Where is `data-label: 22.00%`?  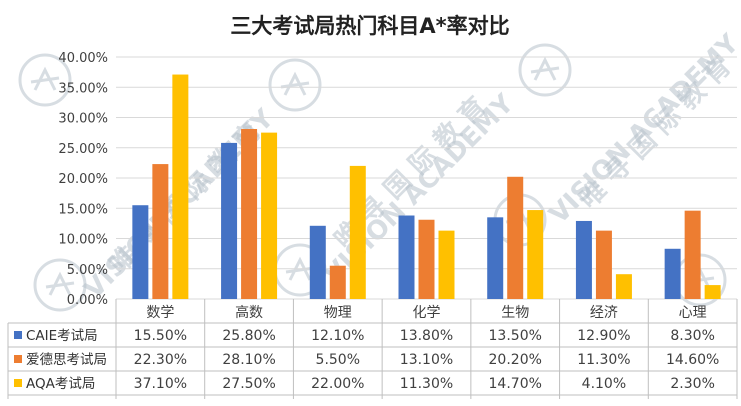
data-label: 22.00% is located at coordinates (337, 384).